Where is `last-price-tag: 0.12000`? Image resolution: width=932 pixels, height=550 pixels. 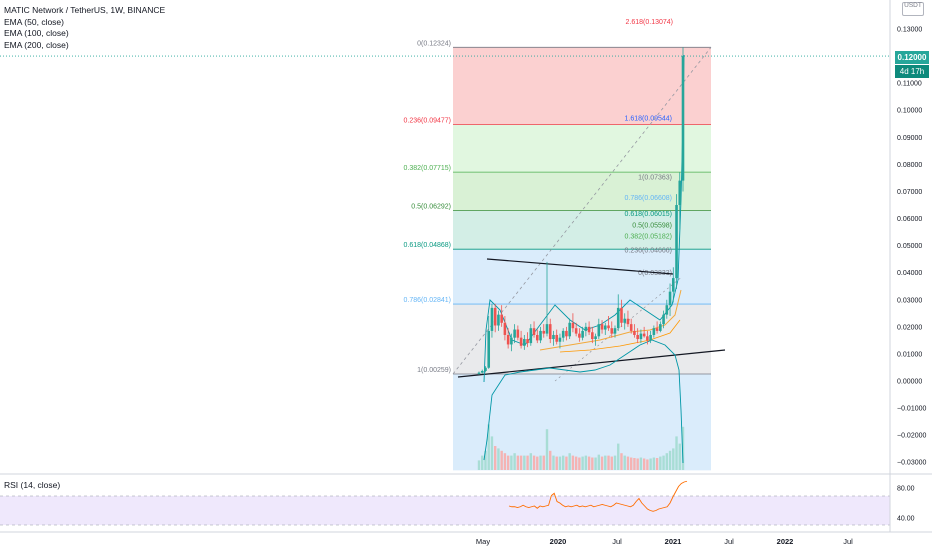
last-price-tag: 0.12000 is located at coordinates (912, 57).